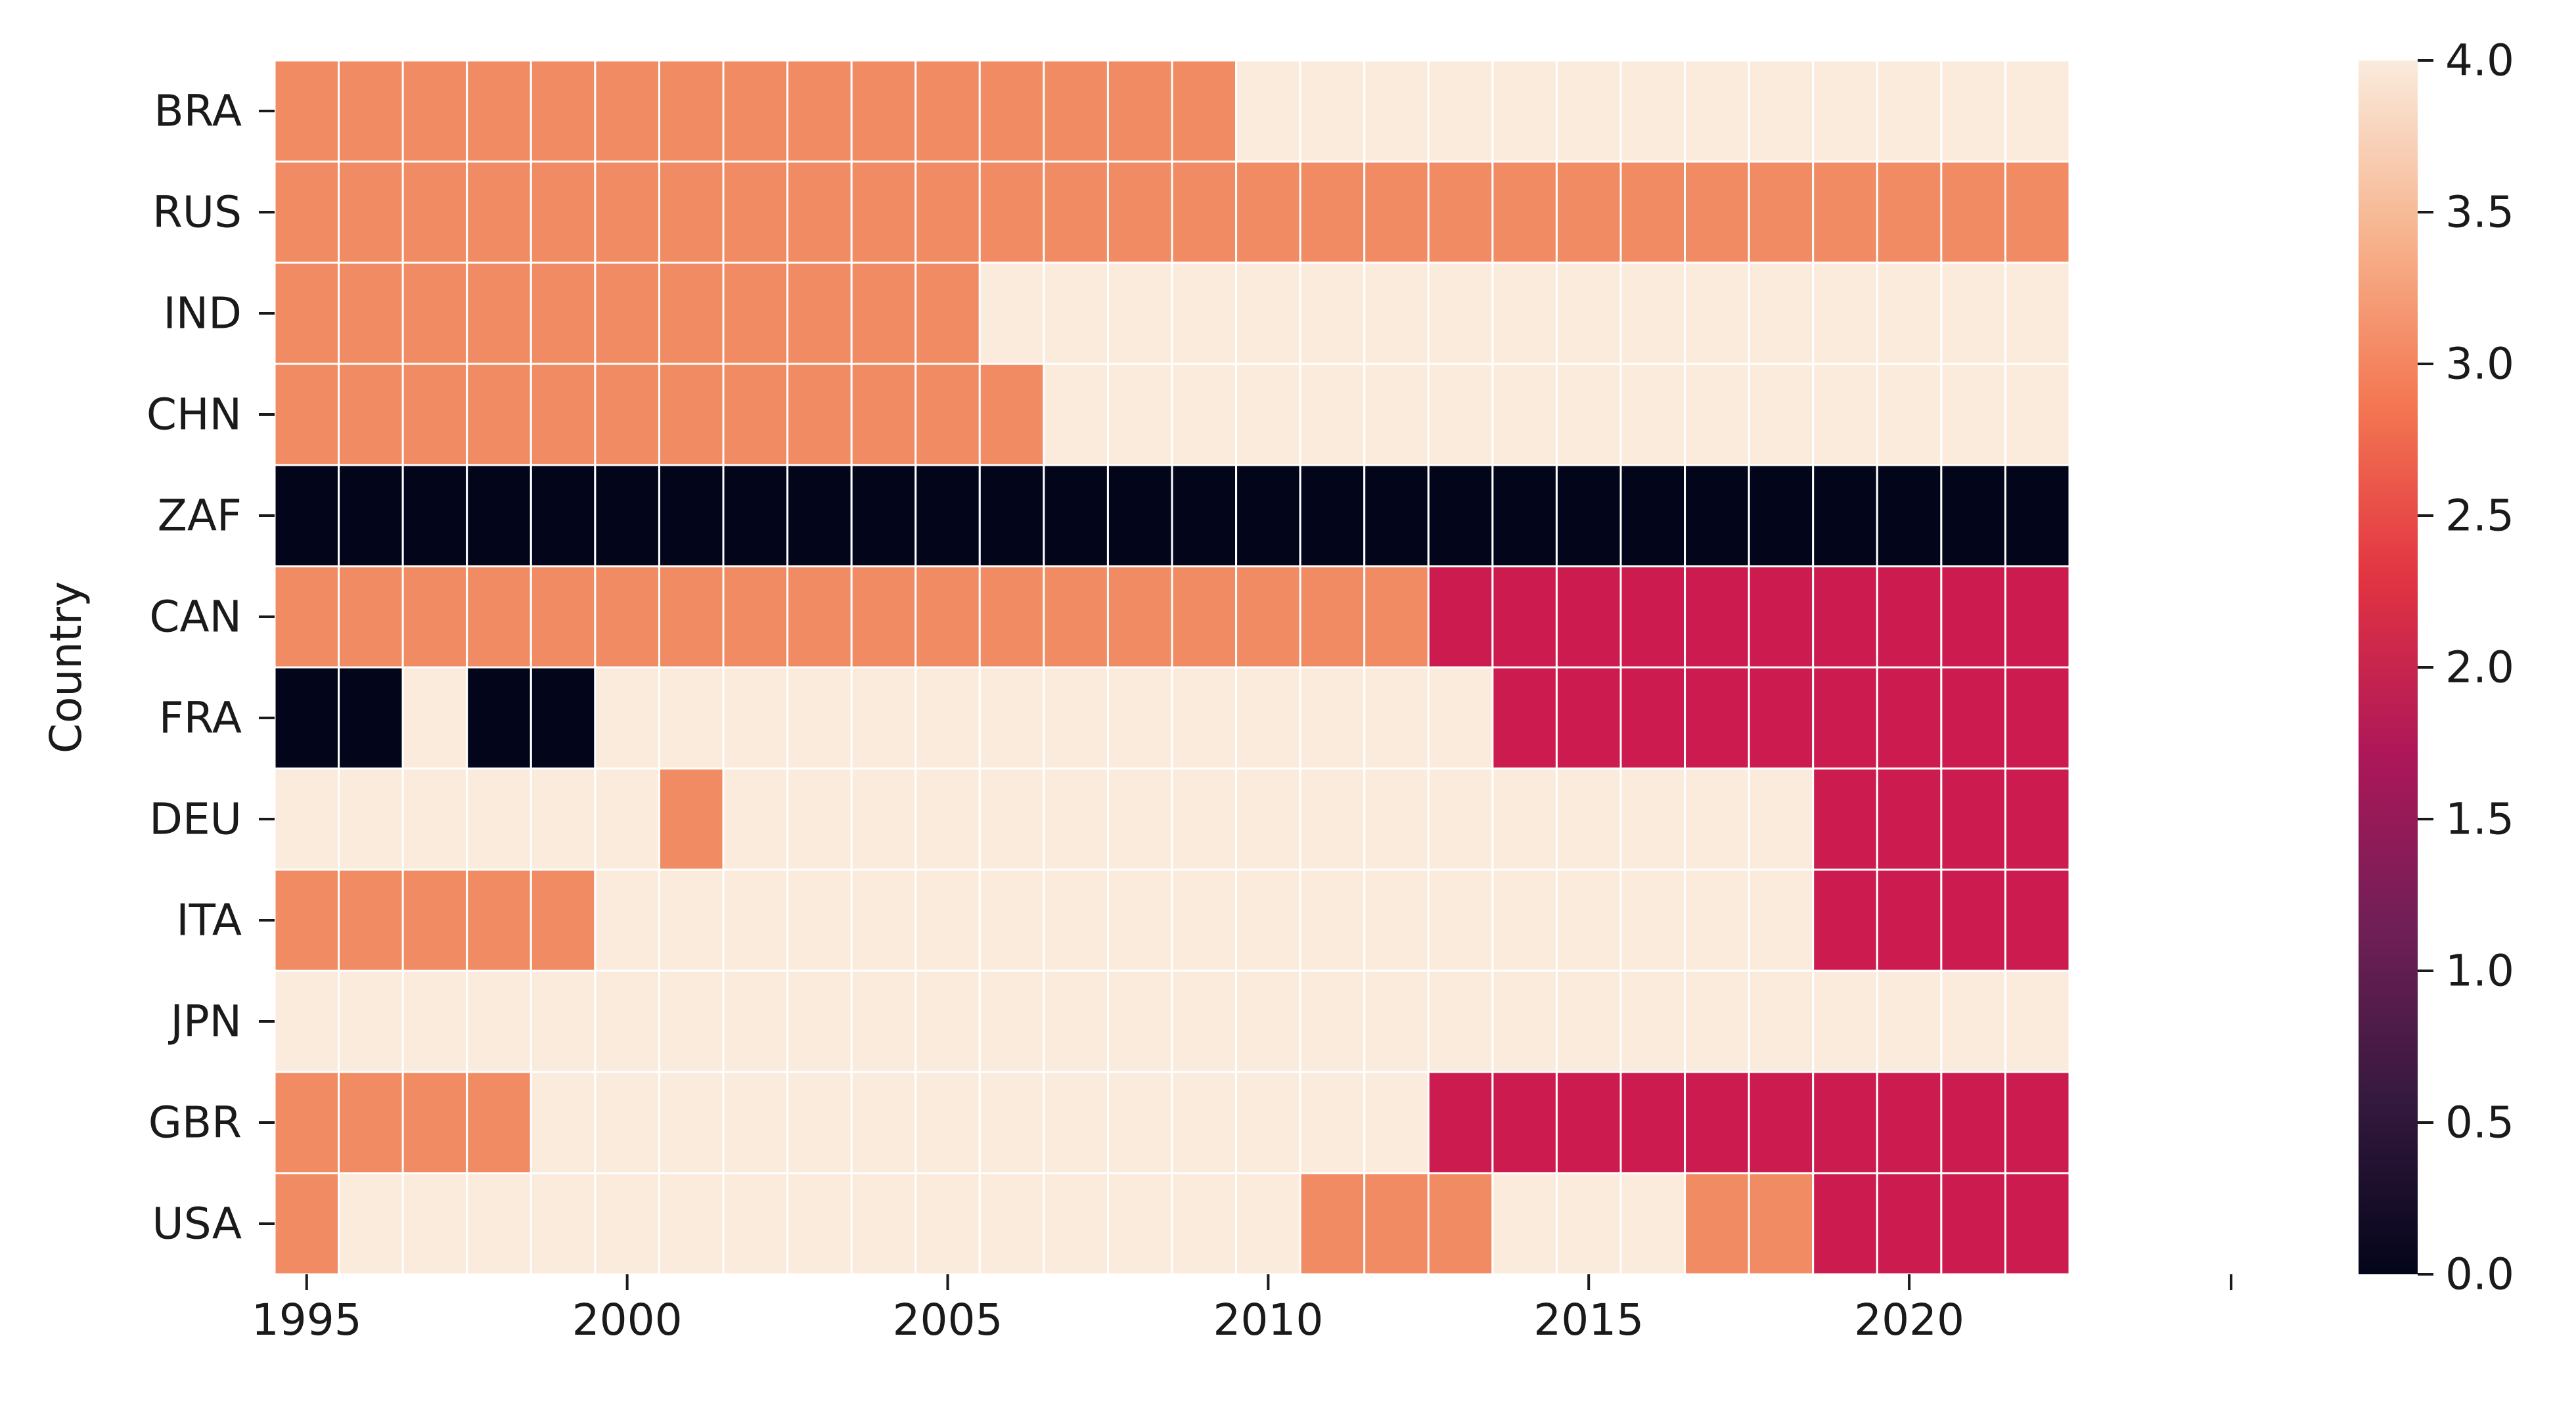 The width and height of the screenshot is (2576, 1405). Describe the element at coordinates (1717, 415) in the screenshot. I see `heatmap-cell-chn-2017` at that location.